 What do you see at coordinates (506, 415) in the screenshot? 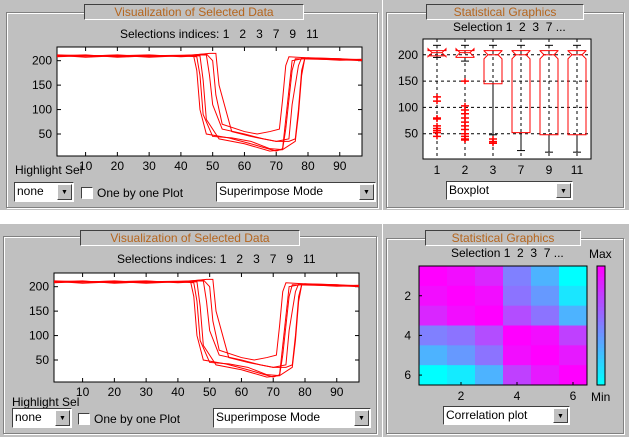
I see `plot-type-select: Correlation plot ▼` at bounding box center [506, 415].